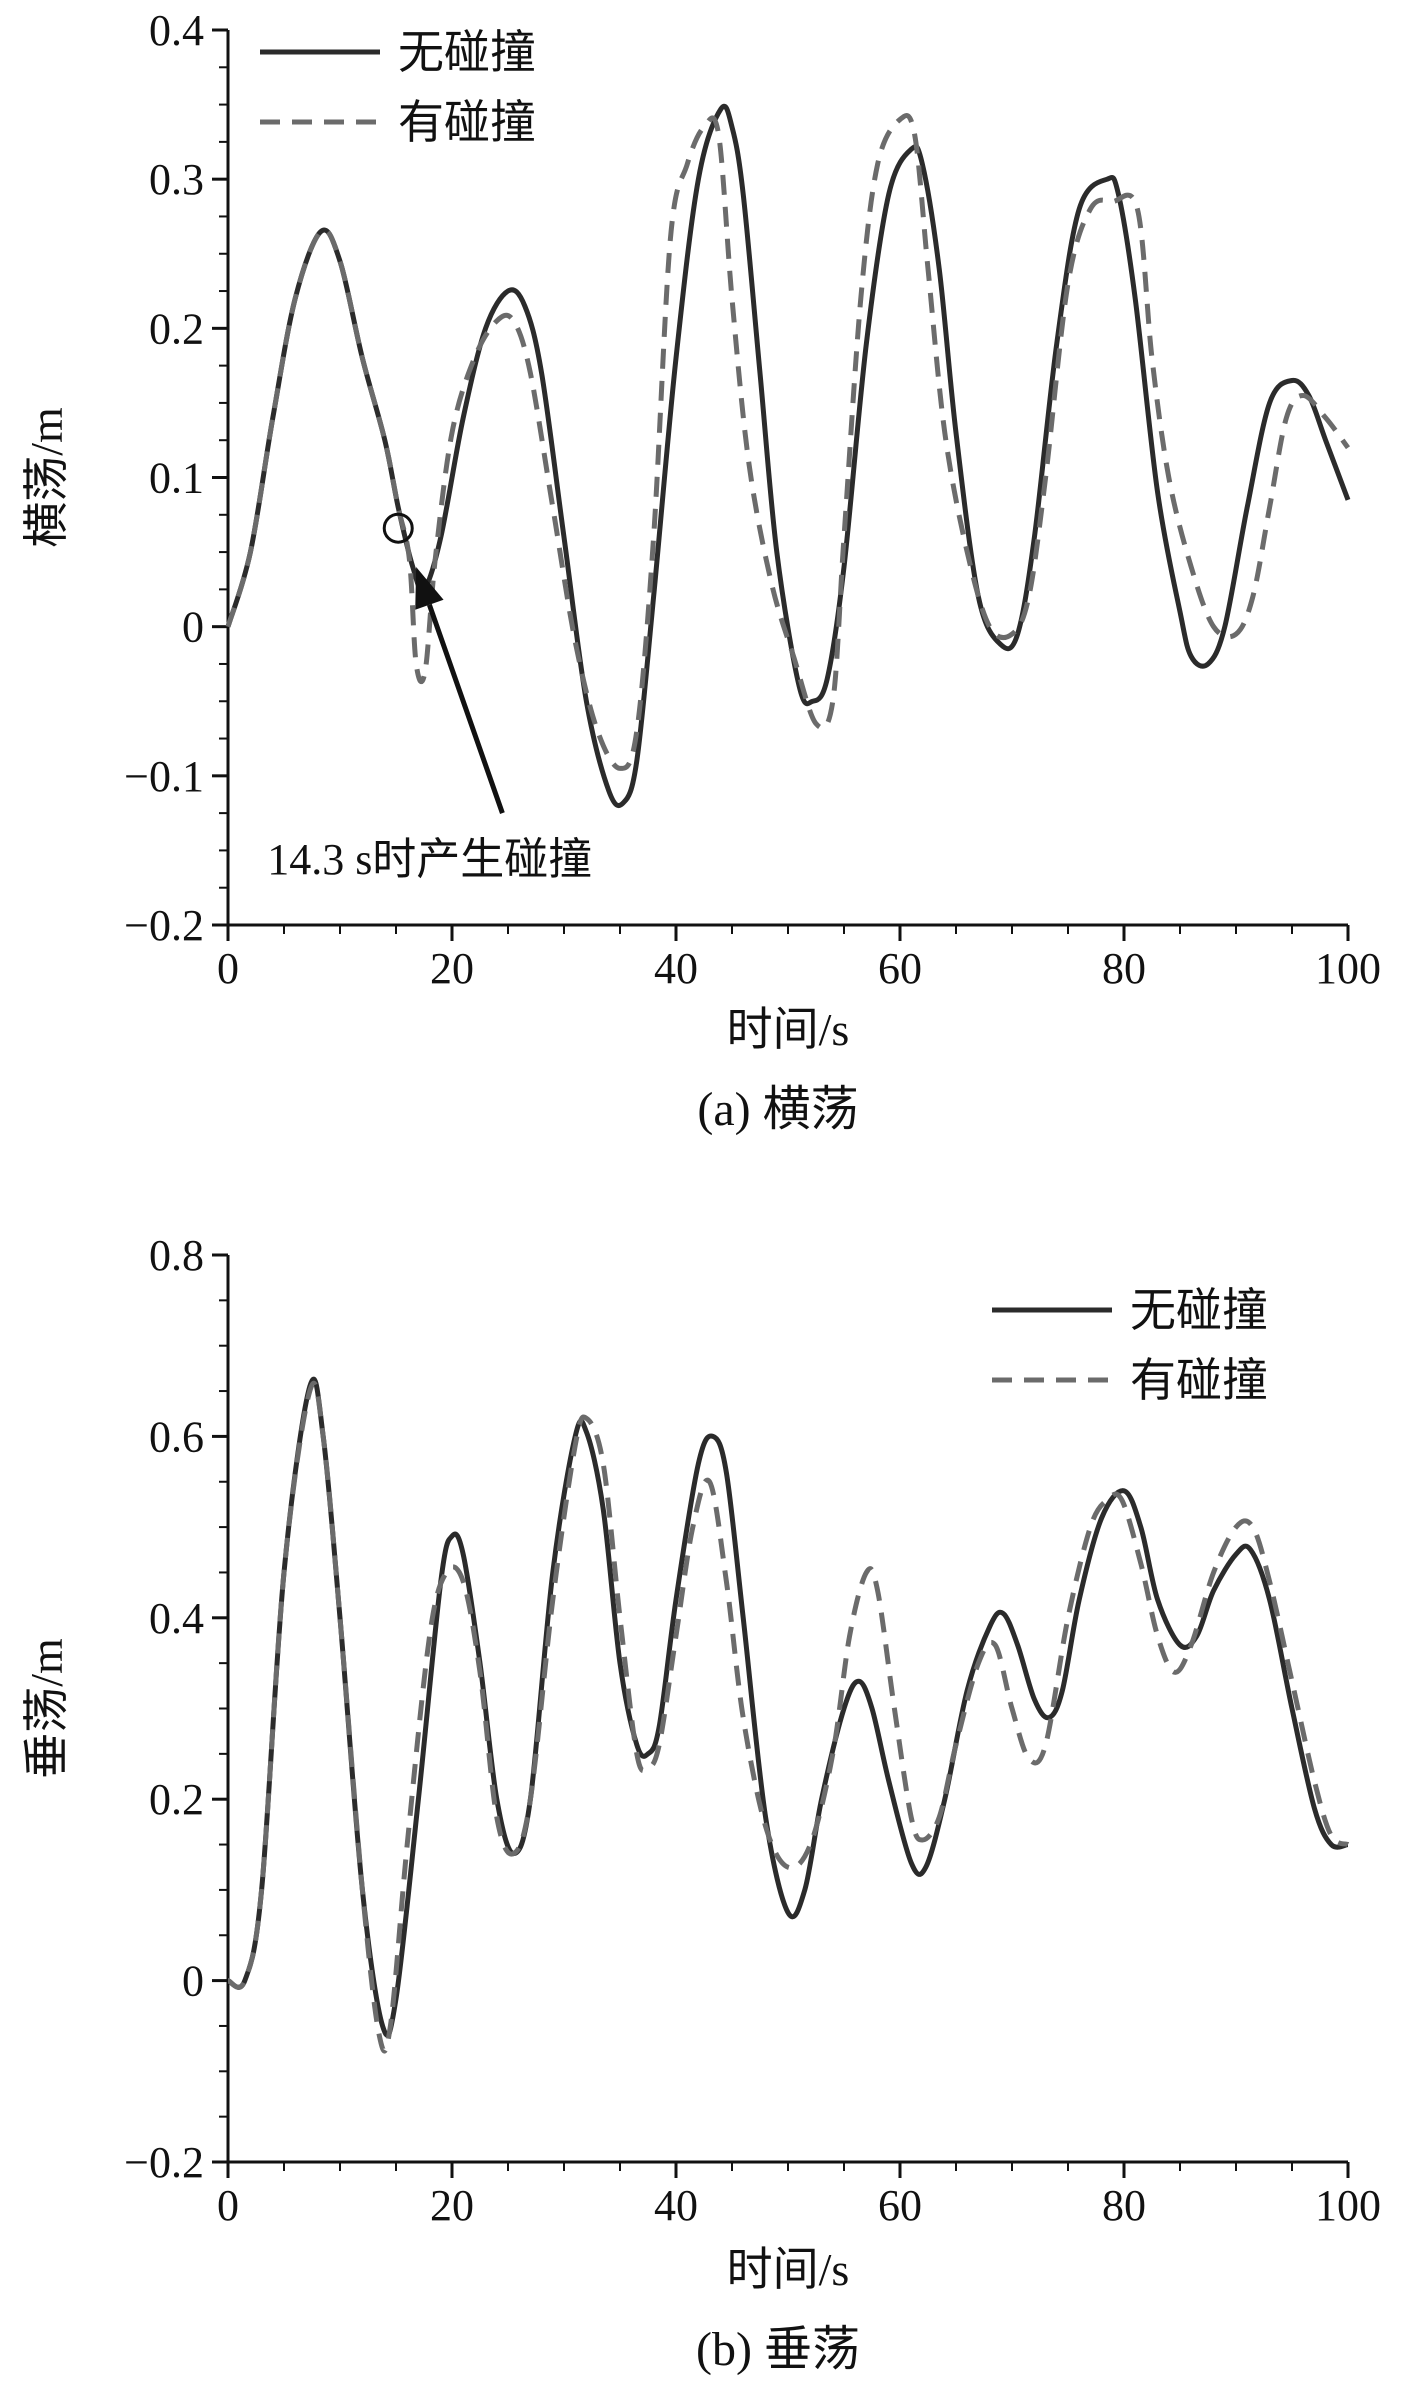 The width and height of the screenshot is (1417, 2393). I want to click on annotation-arrow, so click(466, 708).